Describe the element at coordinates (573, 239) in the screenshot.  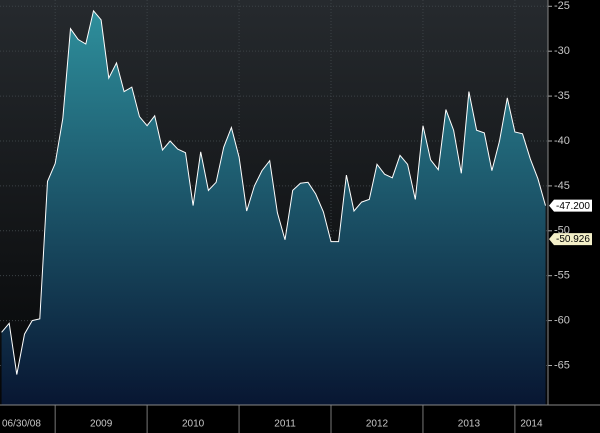
I see `annotation-label: -50.926` at that location.